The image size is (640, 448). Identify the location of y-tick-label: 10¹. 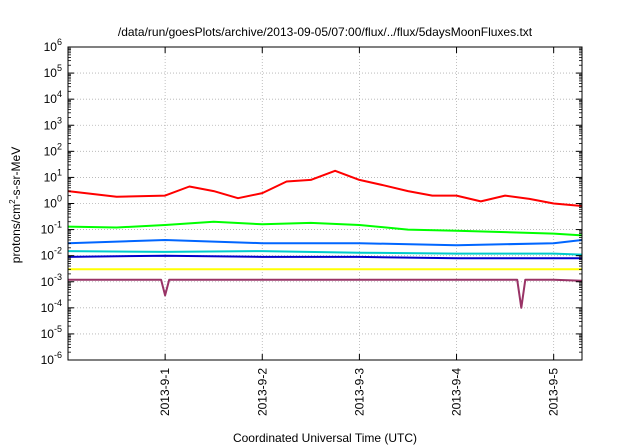
(53, 175).